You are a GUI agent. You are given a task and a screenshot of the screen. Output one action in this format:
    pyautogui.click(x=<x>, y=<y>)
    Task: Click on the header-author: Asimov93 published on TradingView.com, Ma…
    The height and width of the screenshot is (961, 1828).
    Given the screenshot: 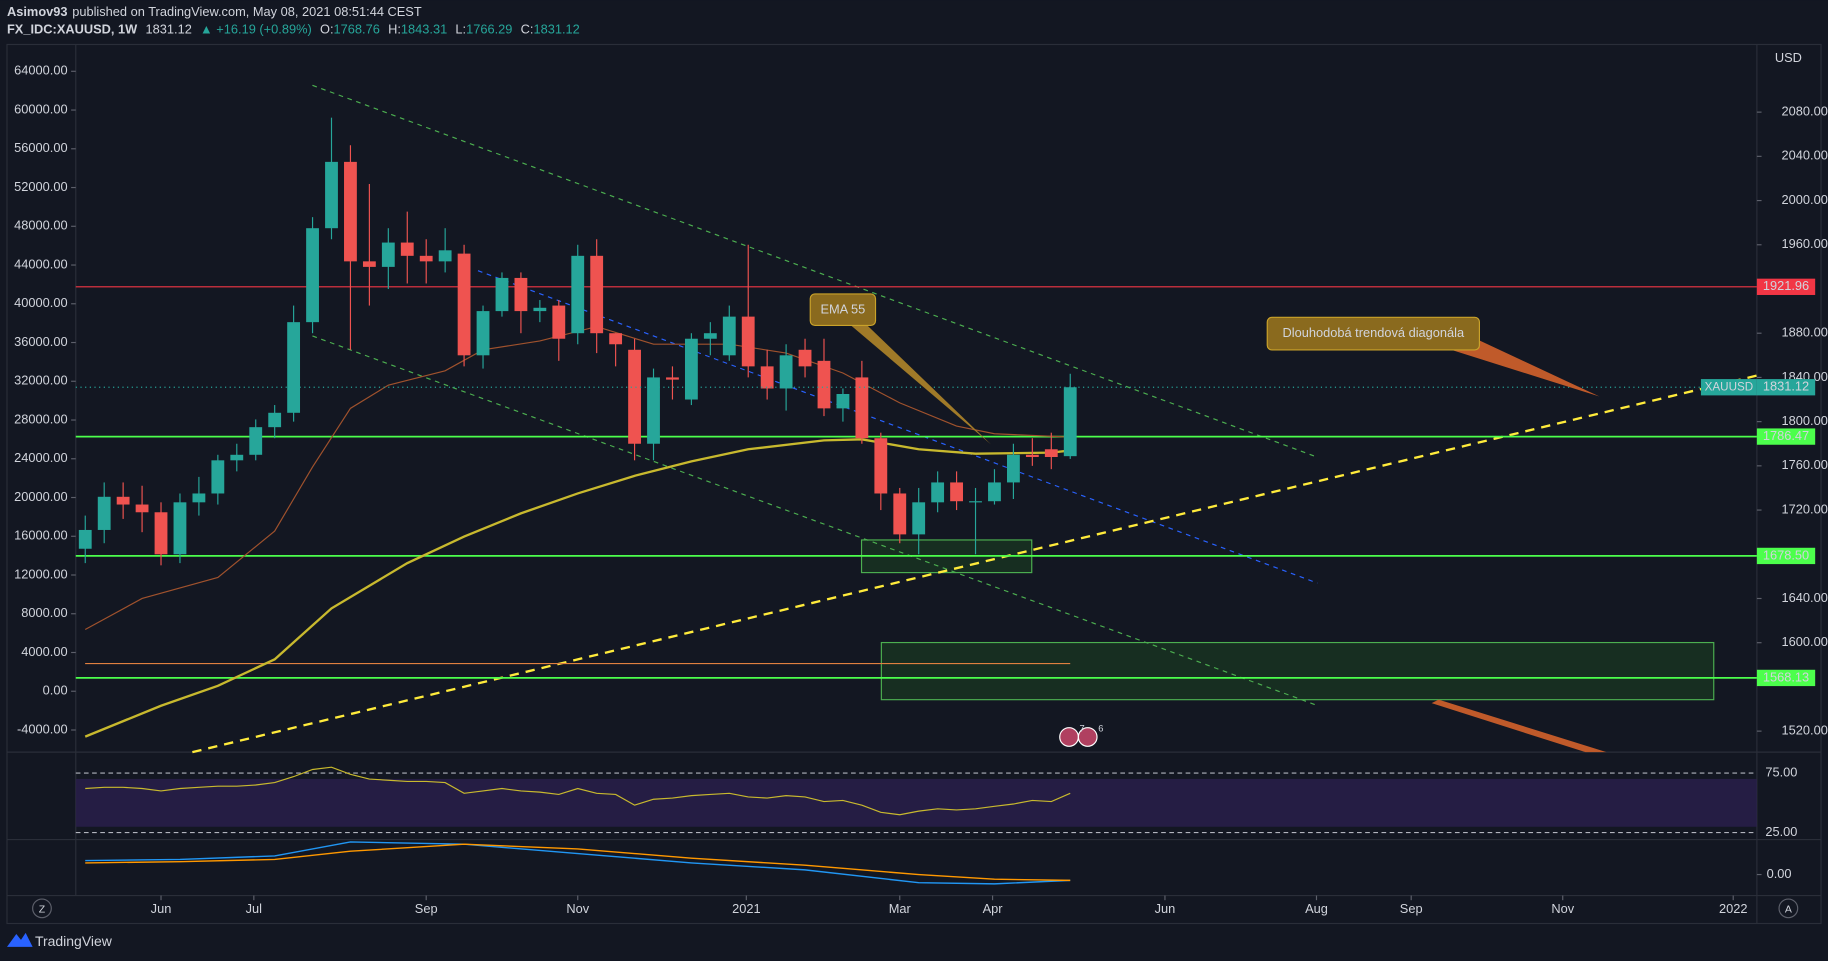 What is the action you would take?
    pyautogui.click(x=214, y=11)
    